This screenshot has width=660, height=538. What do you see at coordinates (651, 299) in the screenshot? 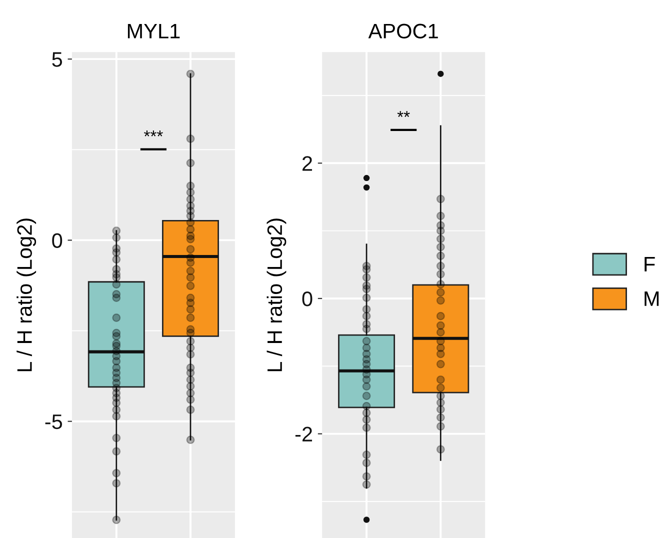
I see `legend-label: M` at bounding box center [651, 299].